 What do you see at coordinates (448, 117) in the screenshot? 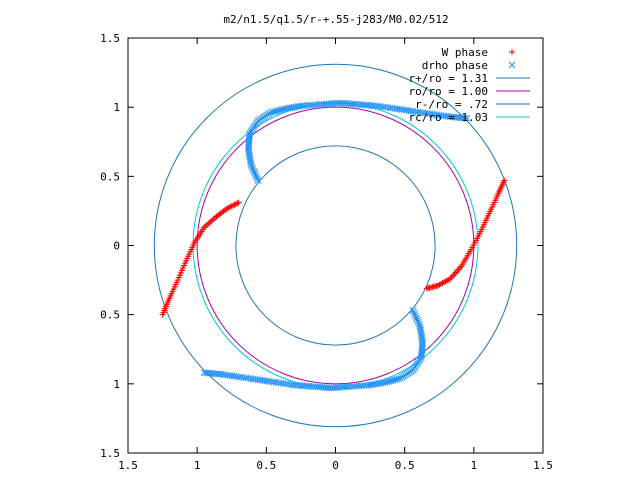
I see `legend-label: rc/ro = 1.03` at bounding box center [448, 117].